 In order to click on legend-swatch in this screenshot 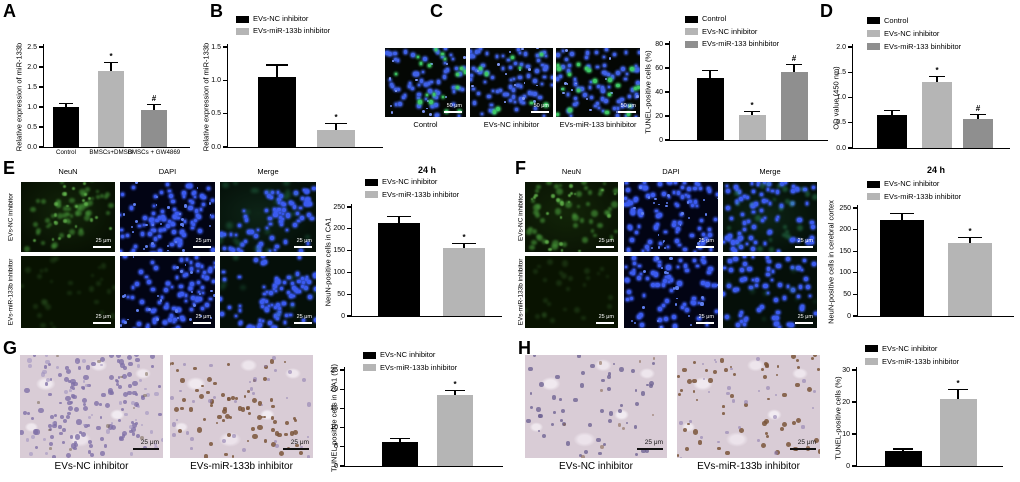, I will do `click(371, 195)`.